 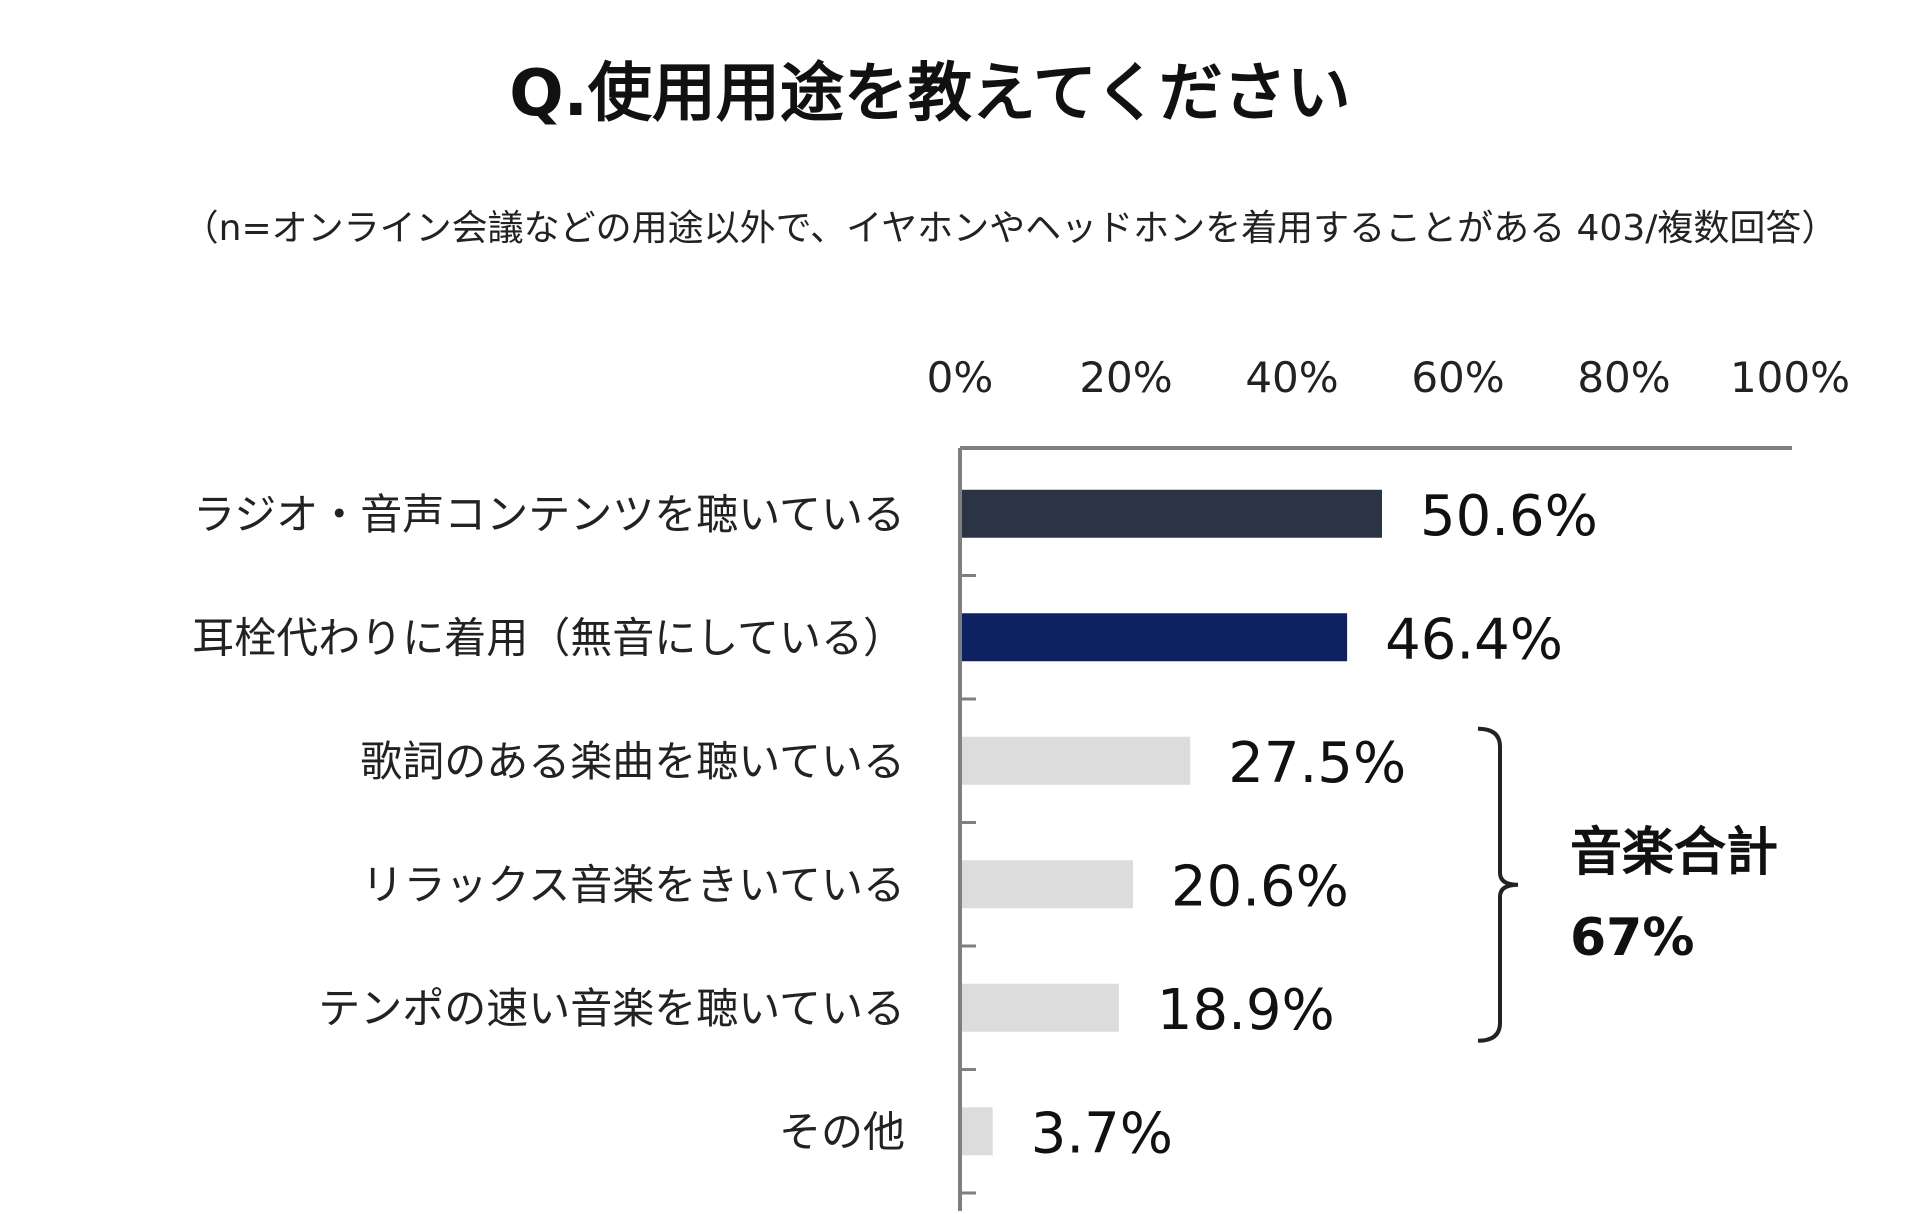 What do you see at coordinates (1509, 516) in the screenshot?
I see `value-label: 50.6%` at bounding box center [1509, 516].